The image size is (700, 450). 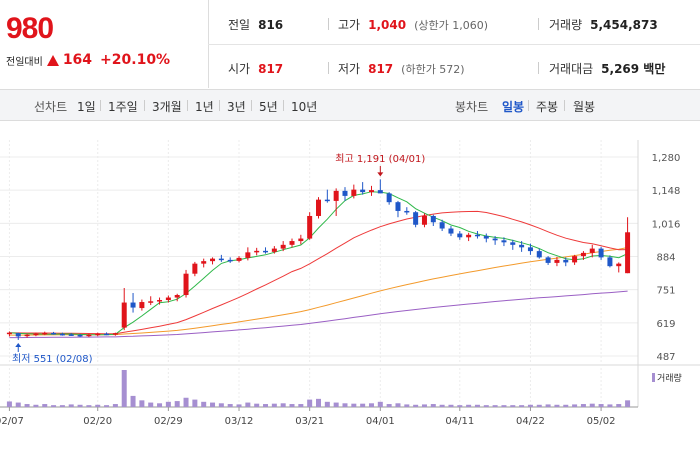 I want to click on volume-value: 5,454,873, so click(x=624, y=24).